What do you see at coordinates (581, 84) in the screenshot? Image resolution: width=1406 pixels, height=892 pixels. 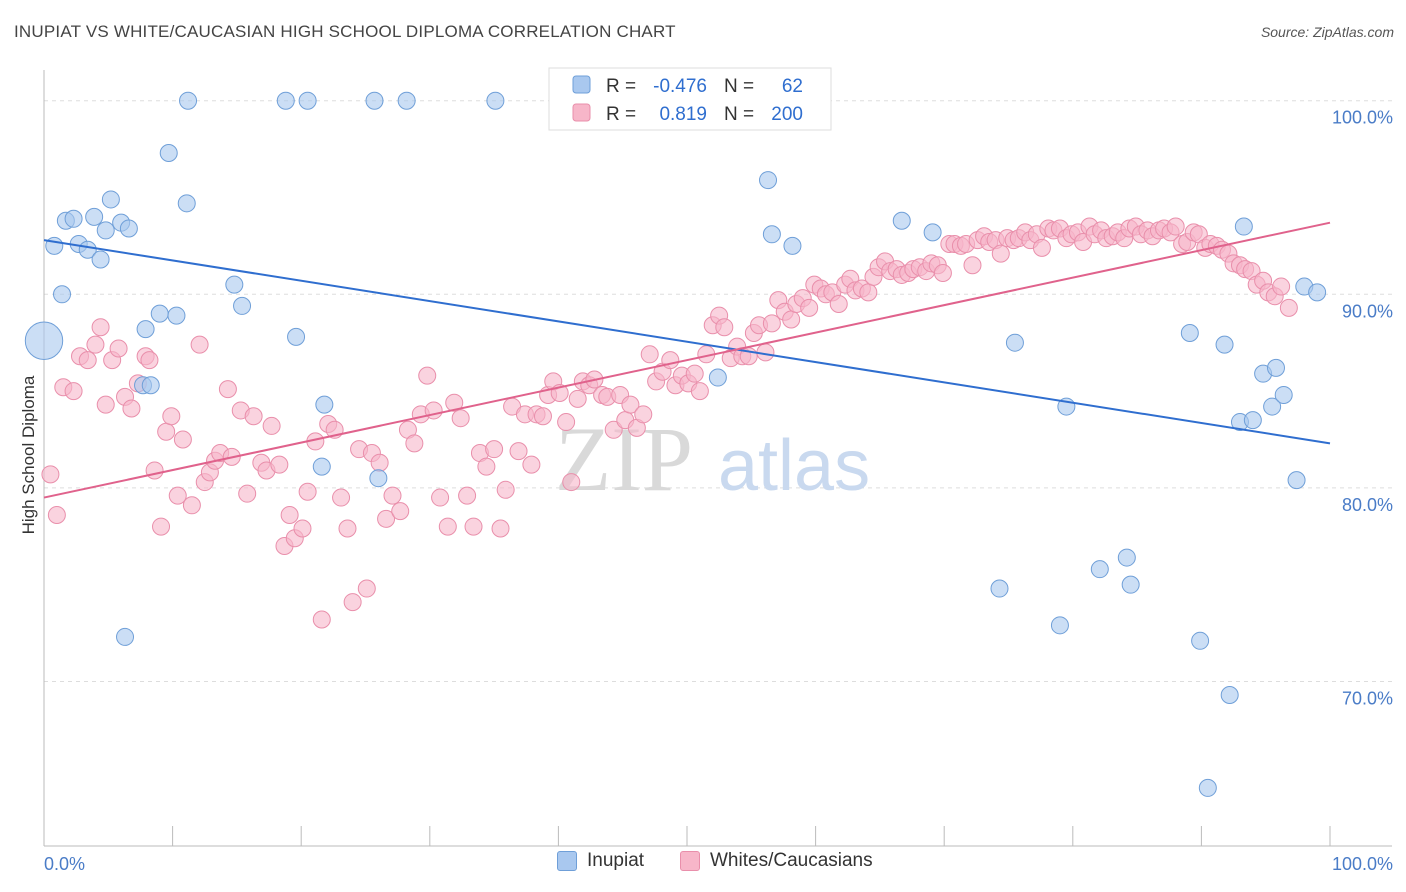 I see `legend-swatch-inupiat` at bounding box center [581, 84].